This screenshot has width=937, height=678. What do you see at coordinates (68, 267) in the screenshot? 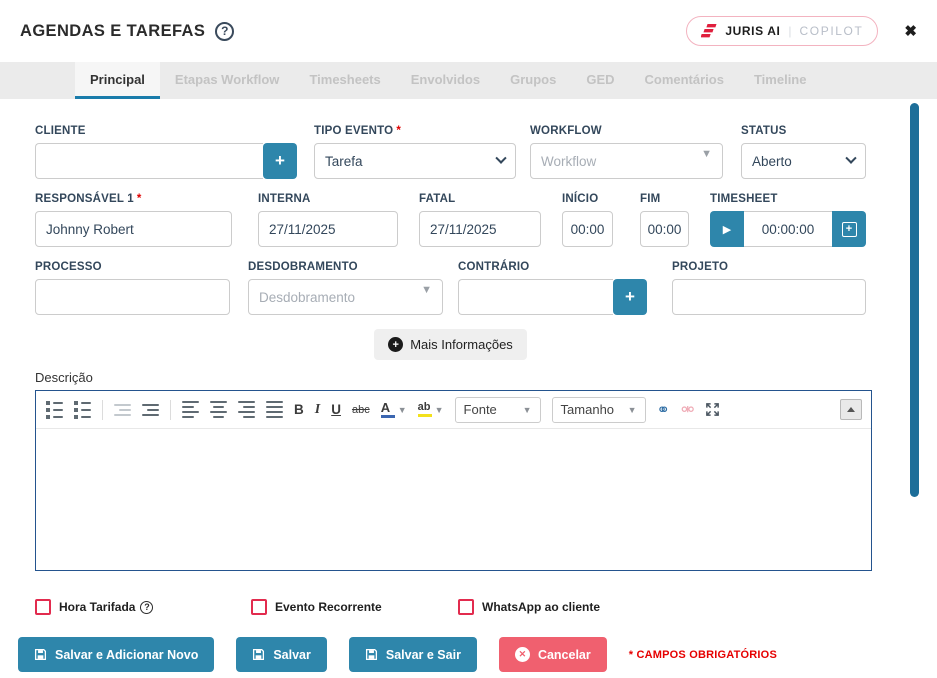
I see `processo-label: PROCESSO` at bounding box center [68, 267].